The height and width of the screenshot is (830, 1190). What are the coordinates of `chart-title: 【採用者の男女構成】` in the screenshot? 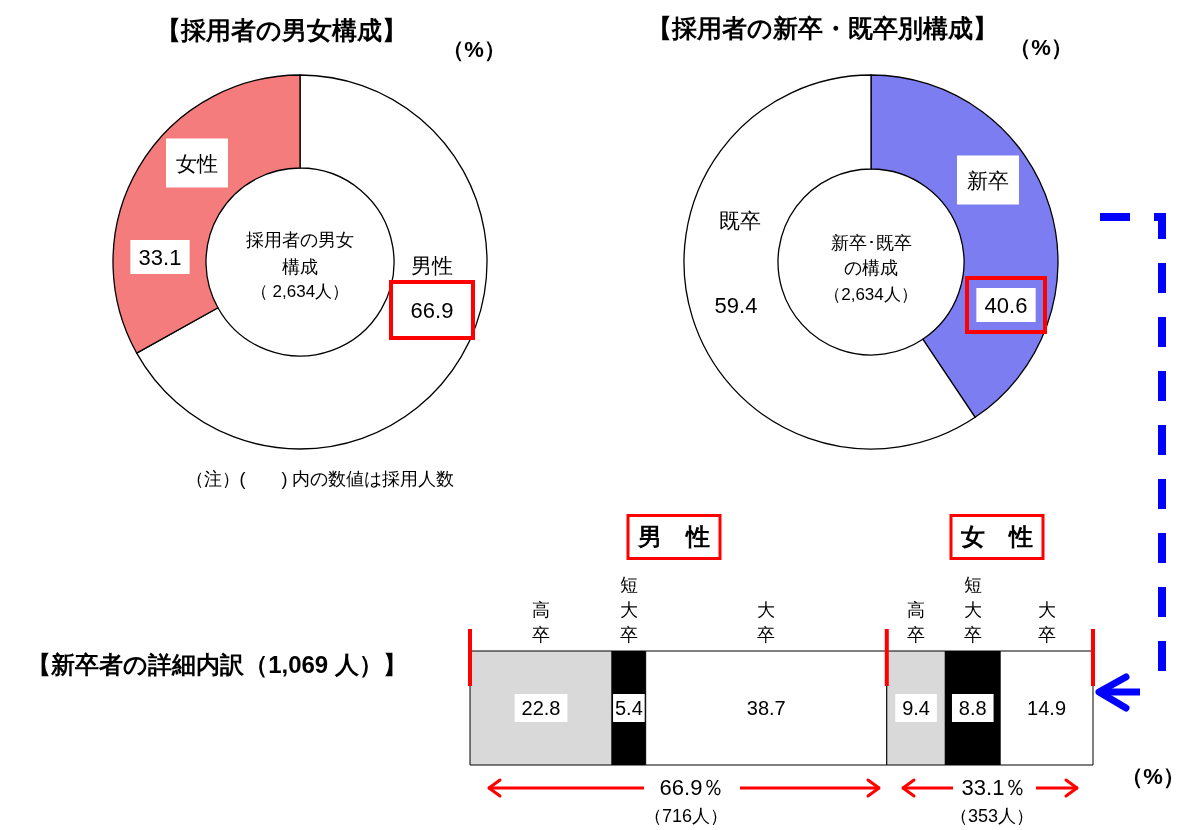 It's located at (281, 30).